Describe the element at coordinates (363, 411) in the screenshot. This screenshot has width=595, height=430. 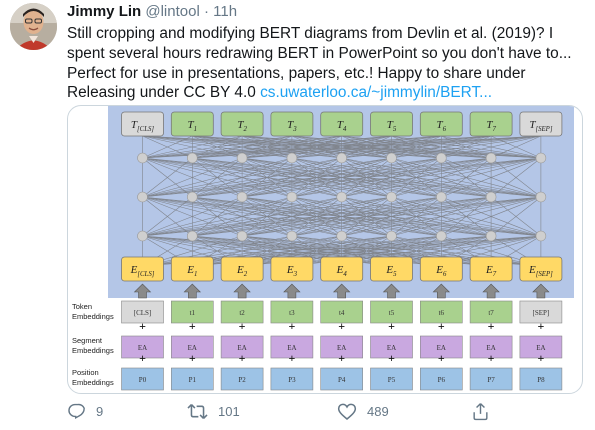
I see `like-action: 489` at that location.